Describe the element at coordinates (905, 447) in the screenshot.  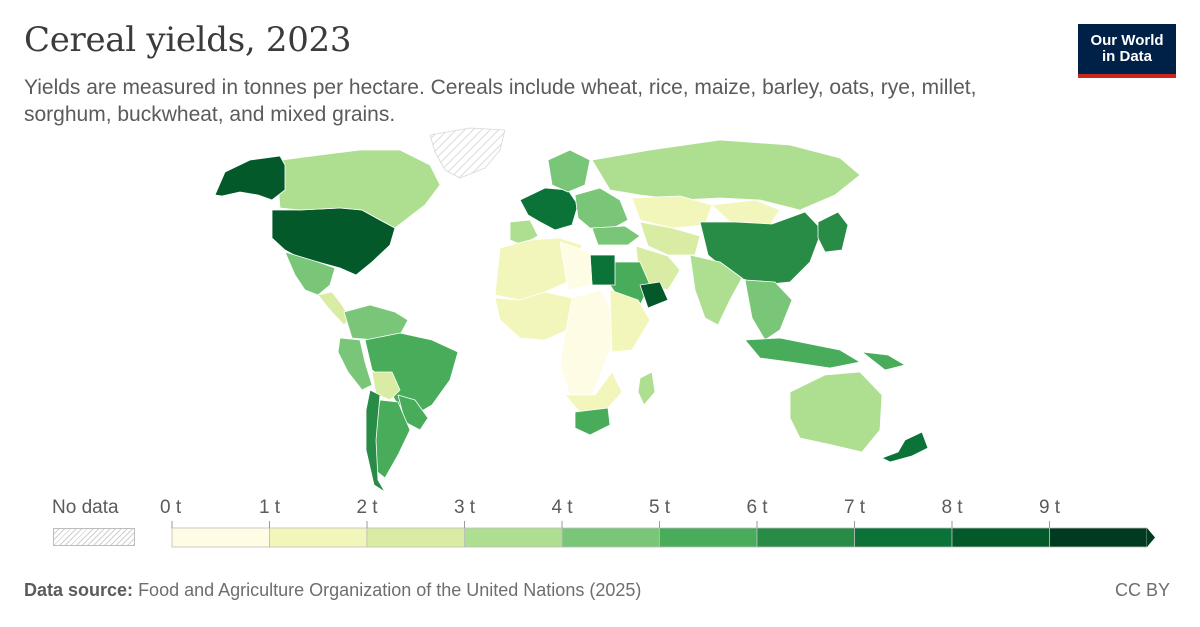
I see `region-new-zealand` at that location.